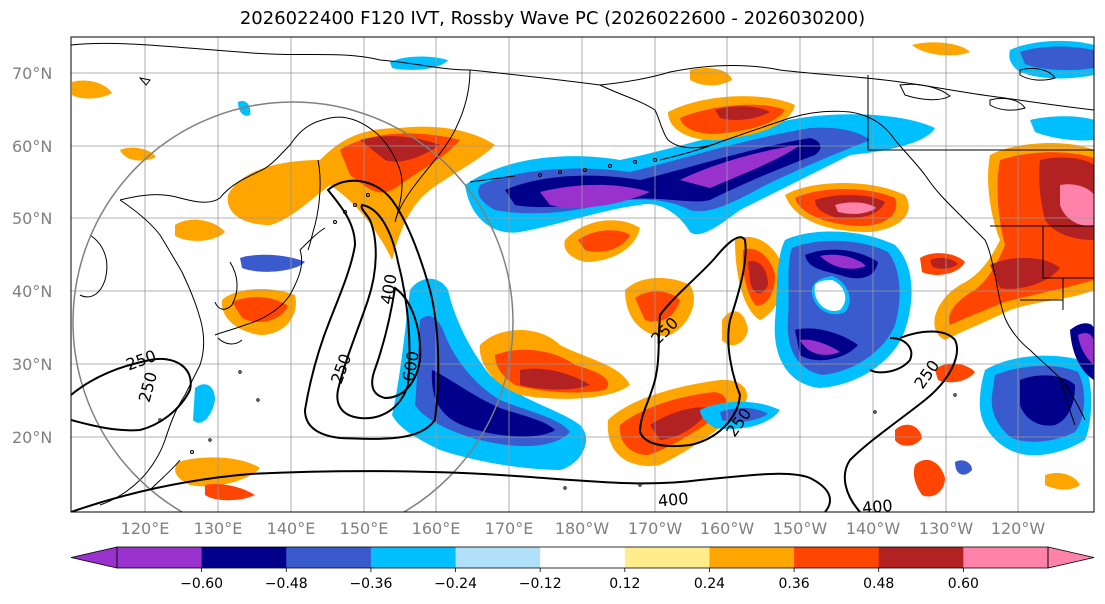  What do you see at coordinates (794, 584) in the screenshot?
I see `colorbar-tick-label: 0.36` at bounding box center [794, 584].